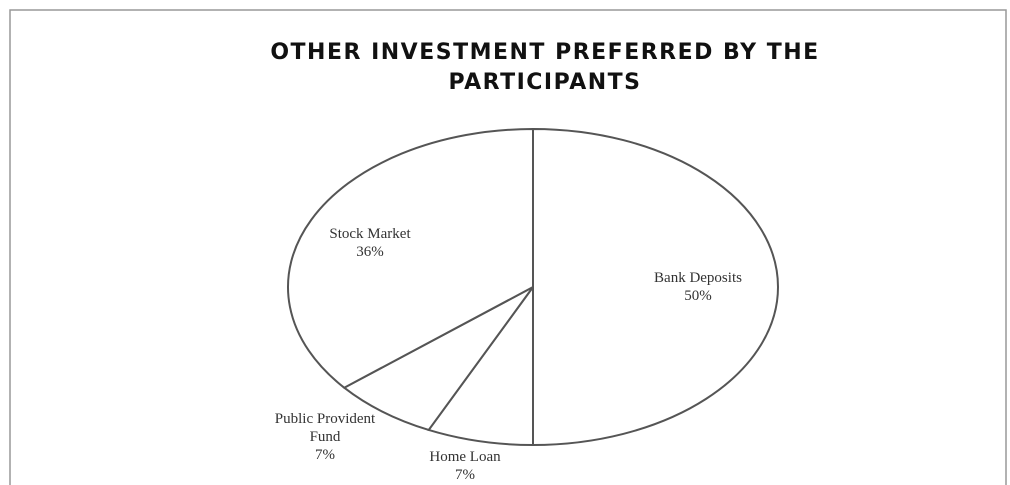 The height and width of the screenshot is (485, 1010). I want to click on slice-label: Public Provident Fund 7%, so click(325, 437).